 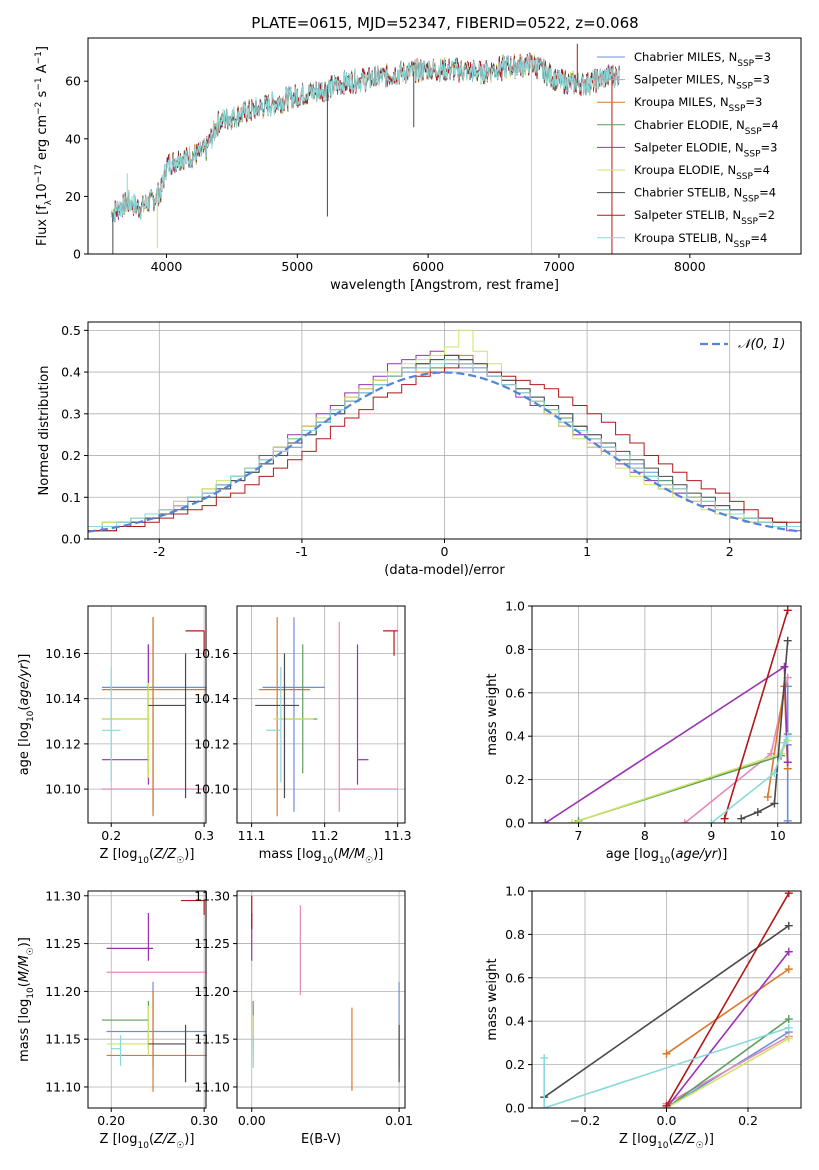 I want to click on x-tick-label: 5000, so click(x=297, y=266).